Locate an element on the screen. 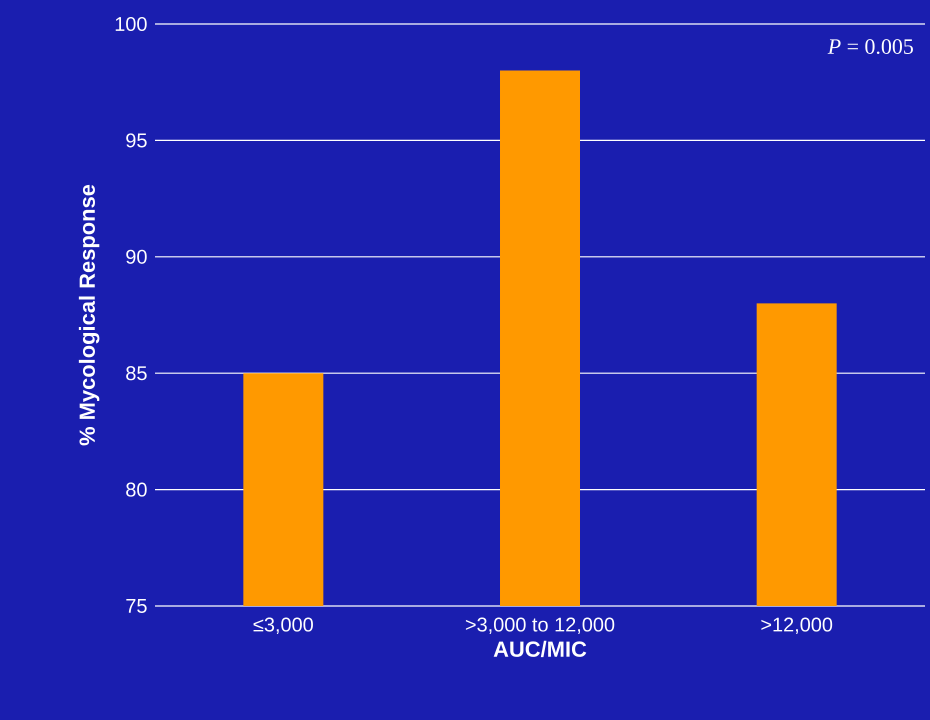 The width and height of the screenshot is (930, 720). x-tick-label: >3,000 to 12,000 is located at coordinates (540, 626).